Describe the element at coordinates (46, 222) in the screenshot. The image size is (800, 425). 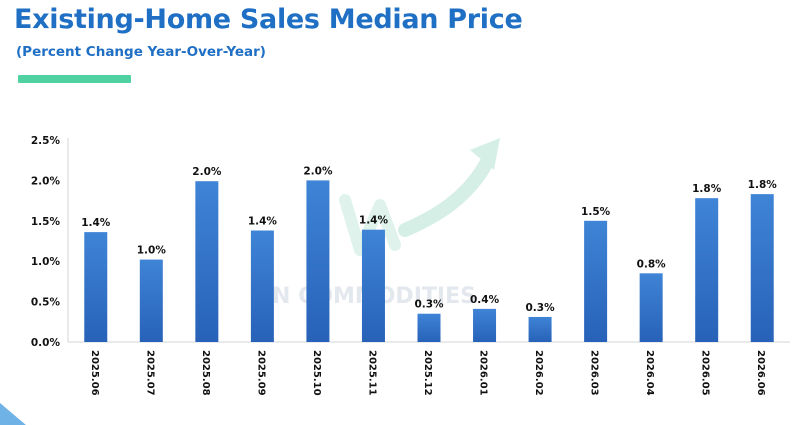
I see `y-tick-label: 1.5%` at that location.